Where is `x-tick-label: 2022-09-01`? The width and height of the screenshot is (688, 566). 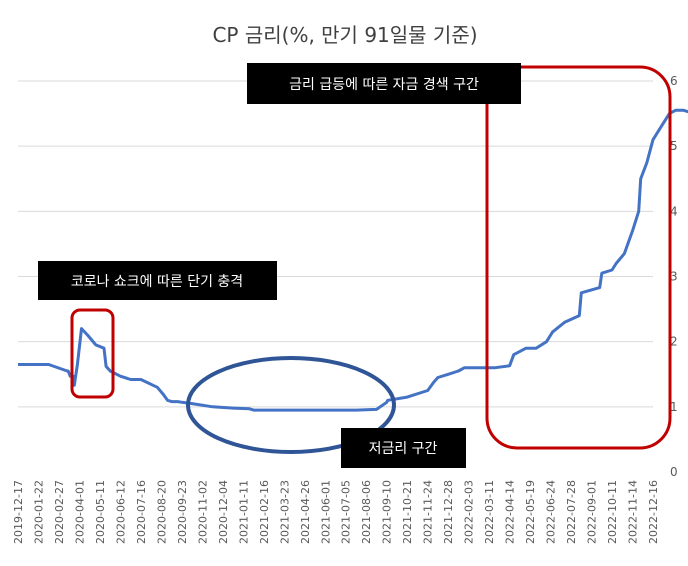 x-tick-label: 2022-09-01 is located at coordinates (592, 512).